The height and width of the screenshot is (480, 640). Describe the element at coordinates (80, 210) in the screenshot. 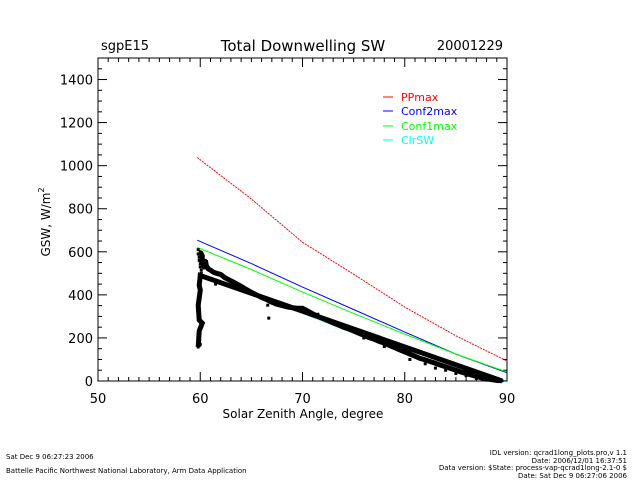

I see `y-tick-label: 800` at that location.